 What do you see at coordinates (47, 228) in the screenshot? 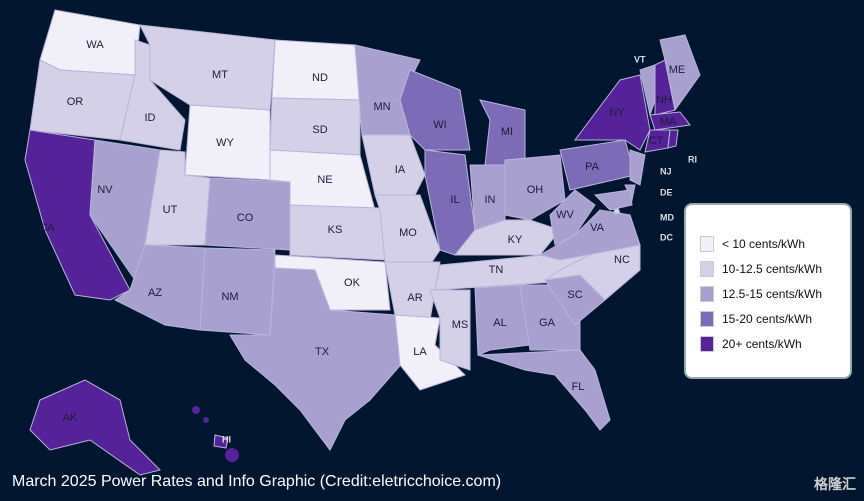
I see `state-label: CA` at bounding box center [47, 228].